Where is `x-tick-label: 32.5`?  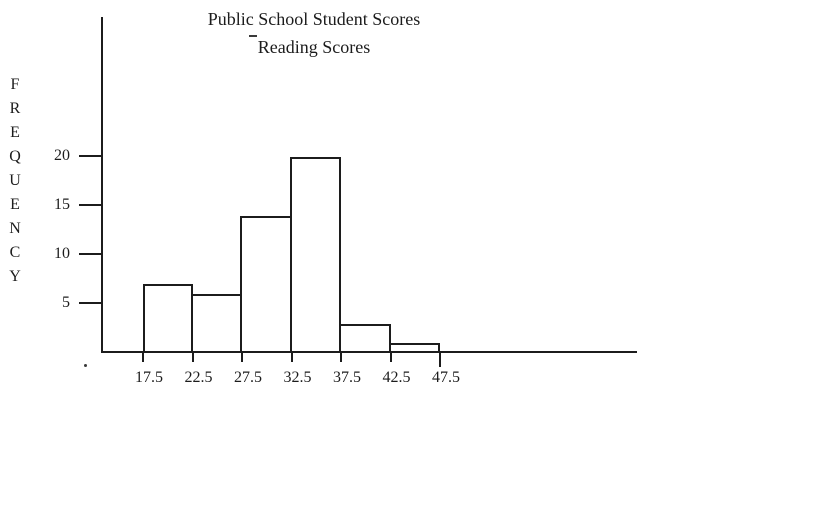
x-tick-label: 32.5 is located at coordinates (297, 377).